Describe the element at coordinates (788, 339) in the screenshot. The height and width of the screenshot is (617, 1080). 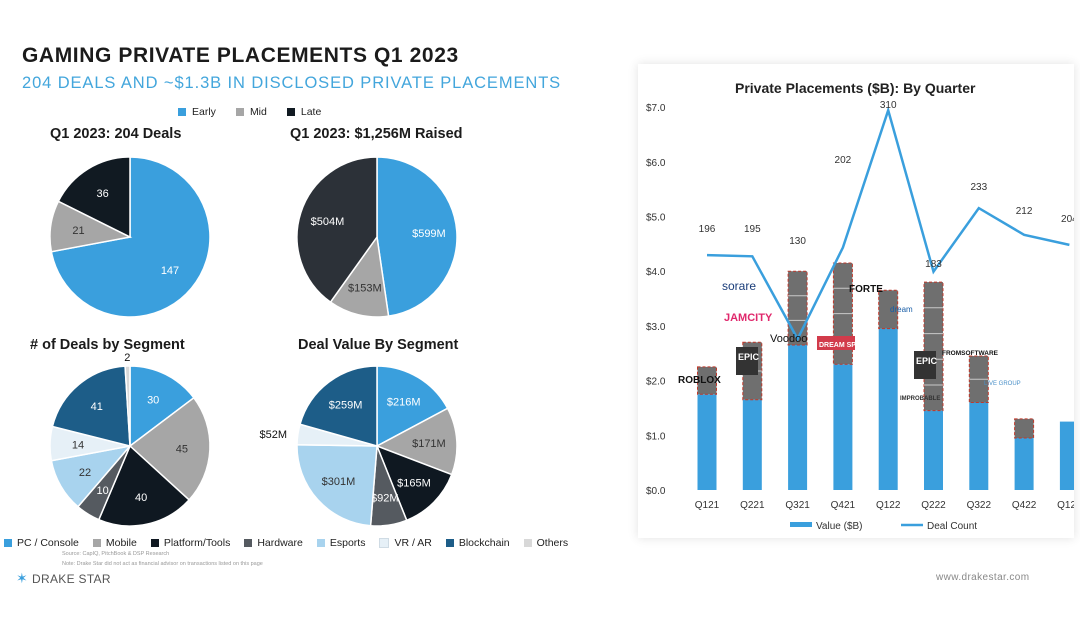
I see `company-logo: Voodoo` at that location.